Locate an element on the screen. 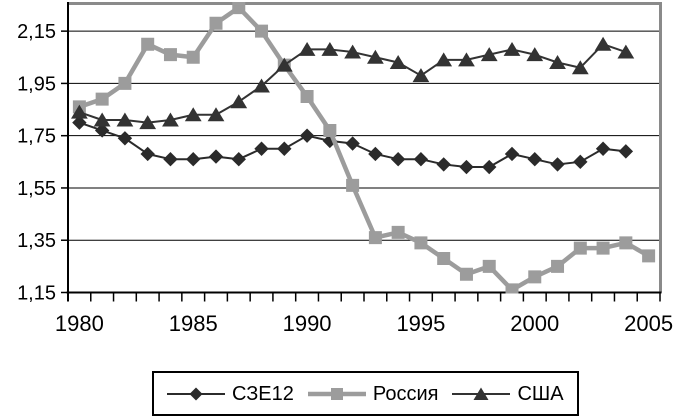 This screenshot has width=678, height=417. series-sze12 is located at coordinates (353, 145).